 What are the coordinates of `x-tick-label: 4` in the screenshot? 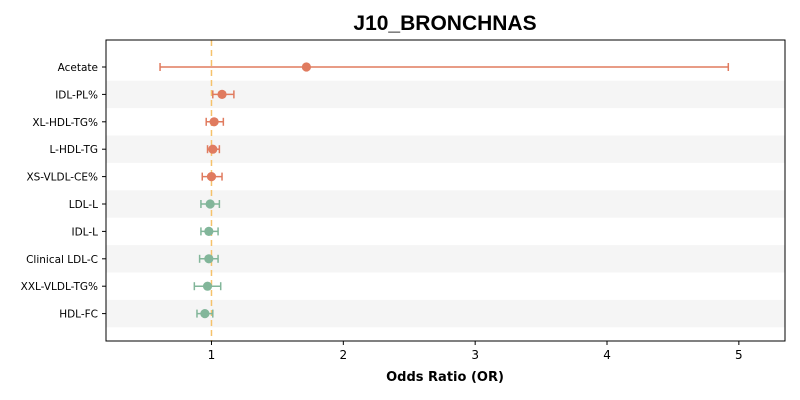 It's located at (607, 355).